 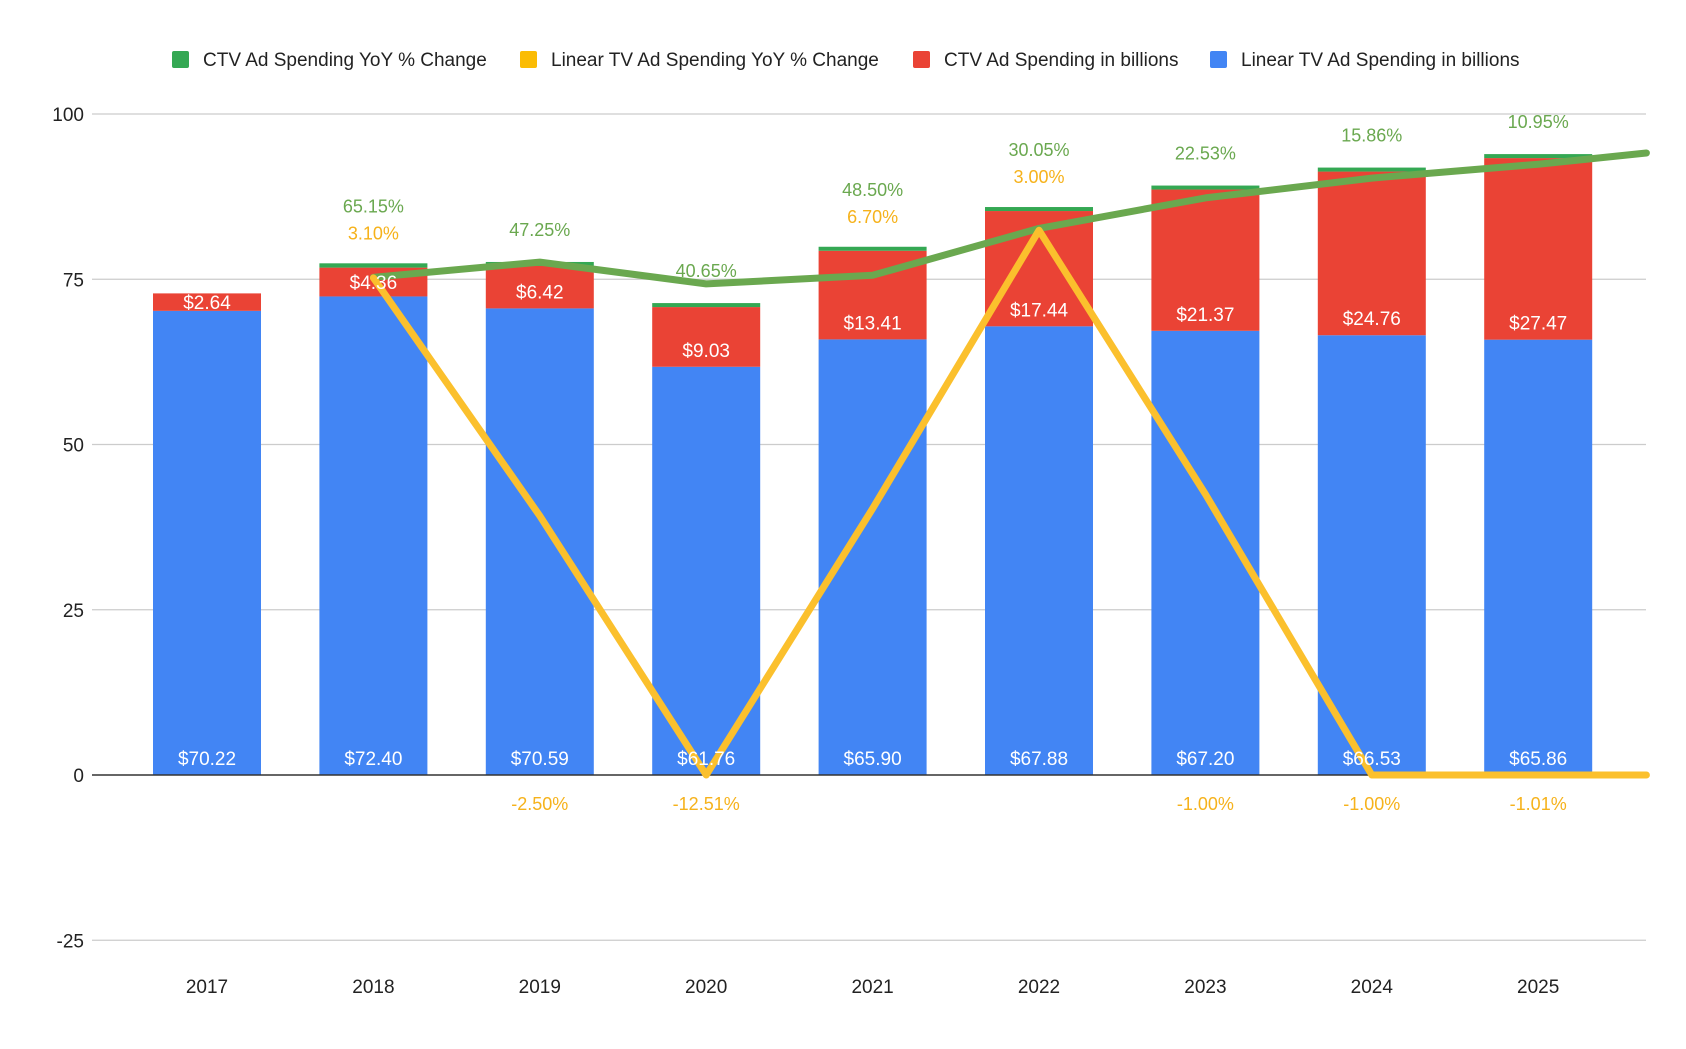 I want to click on bar-linear-2020, so click(x=706, y=570).